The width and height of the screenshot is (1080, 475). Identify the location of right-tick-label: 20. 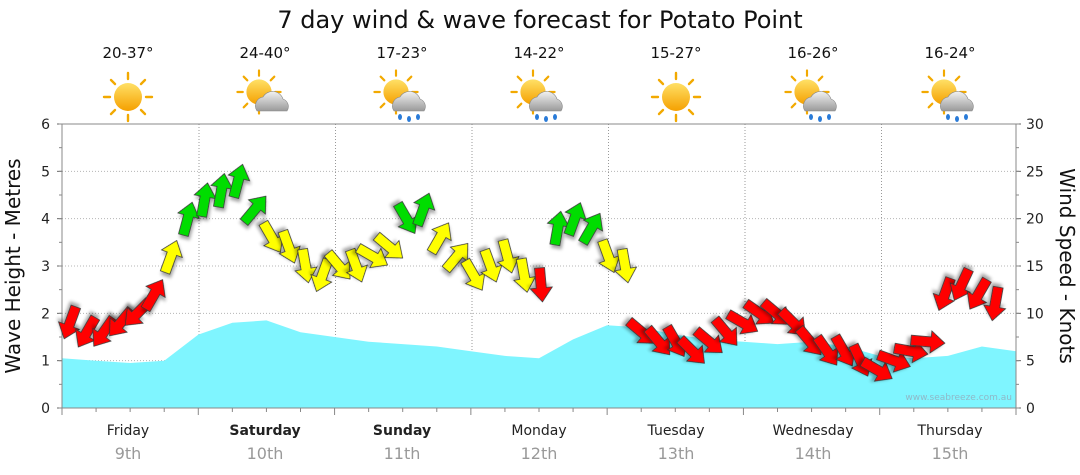
(1035, 220).